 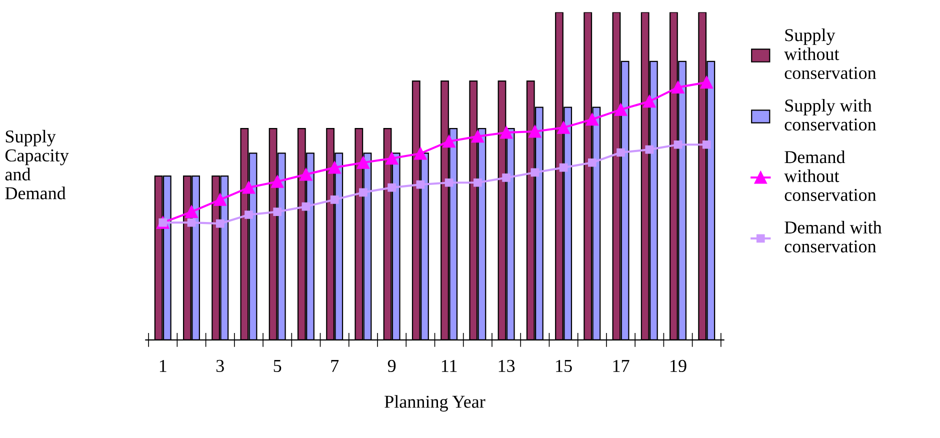 I want to click on x-tick-label: 19, so click(x=678, y=366).